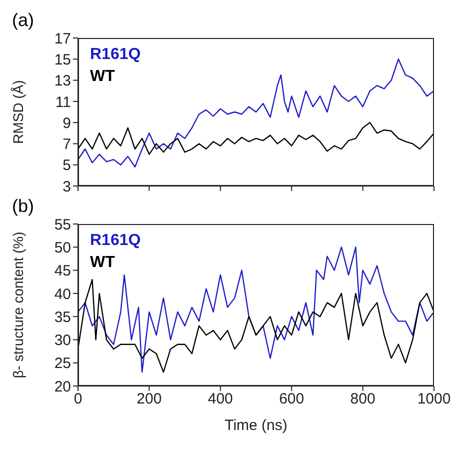  I want to click on y-tick-label: 13, so click(62, 81).